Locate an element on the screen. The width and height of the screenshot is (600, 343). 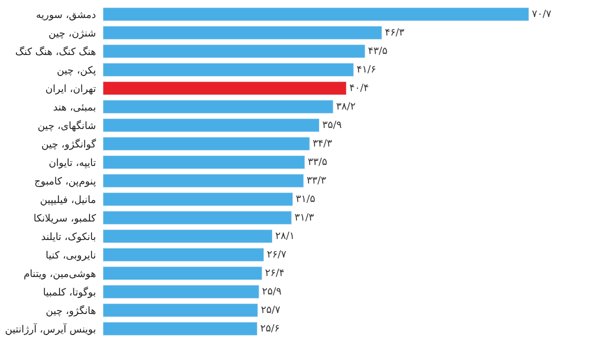
y-tick-label: بانکوک، تایلند is located at coordinates (68, 237).